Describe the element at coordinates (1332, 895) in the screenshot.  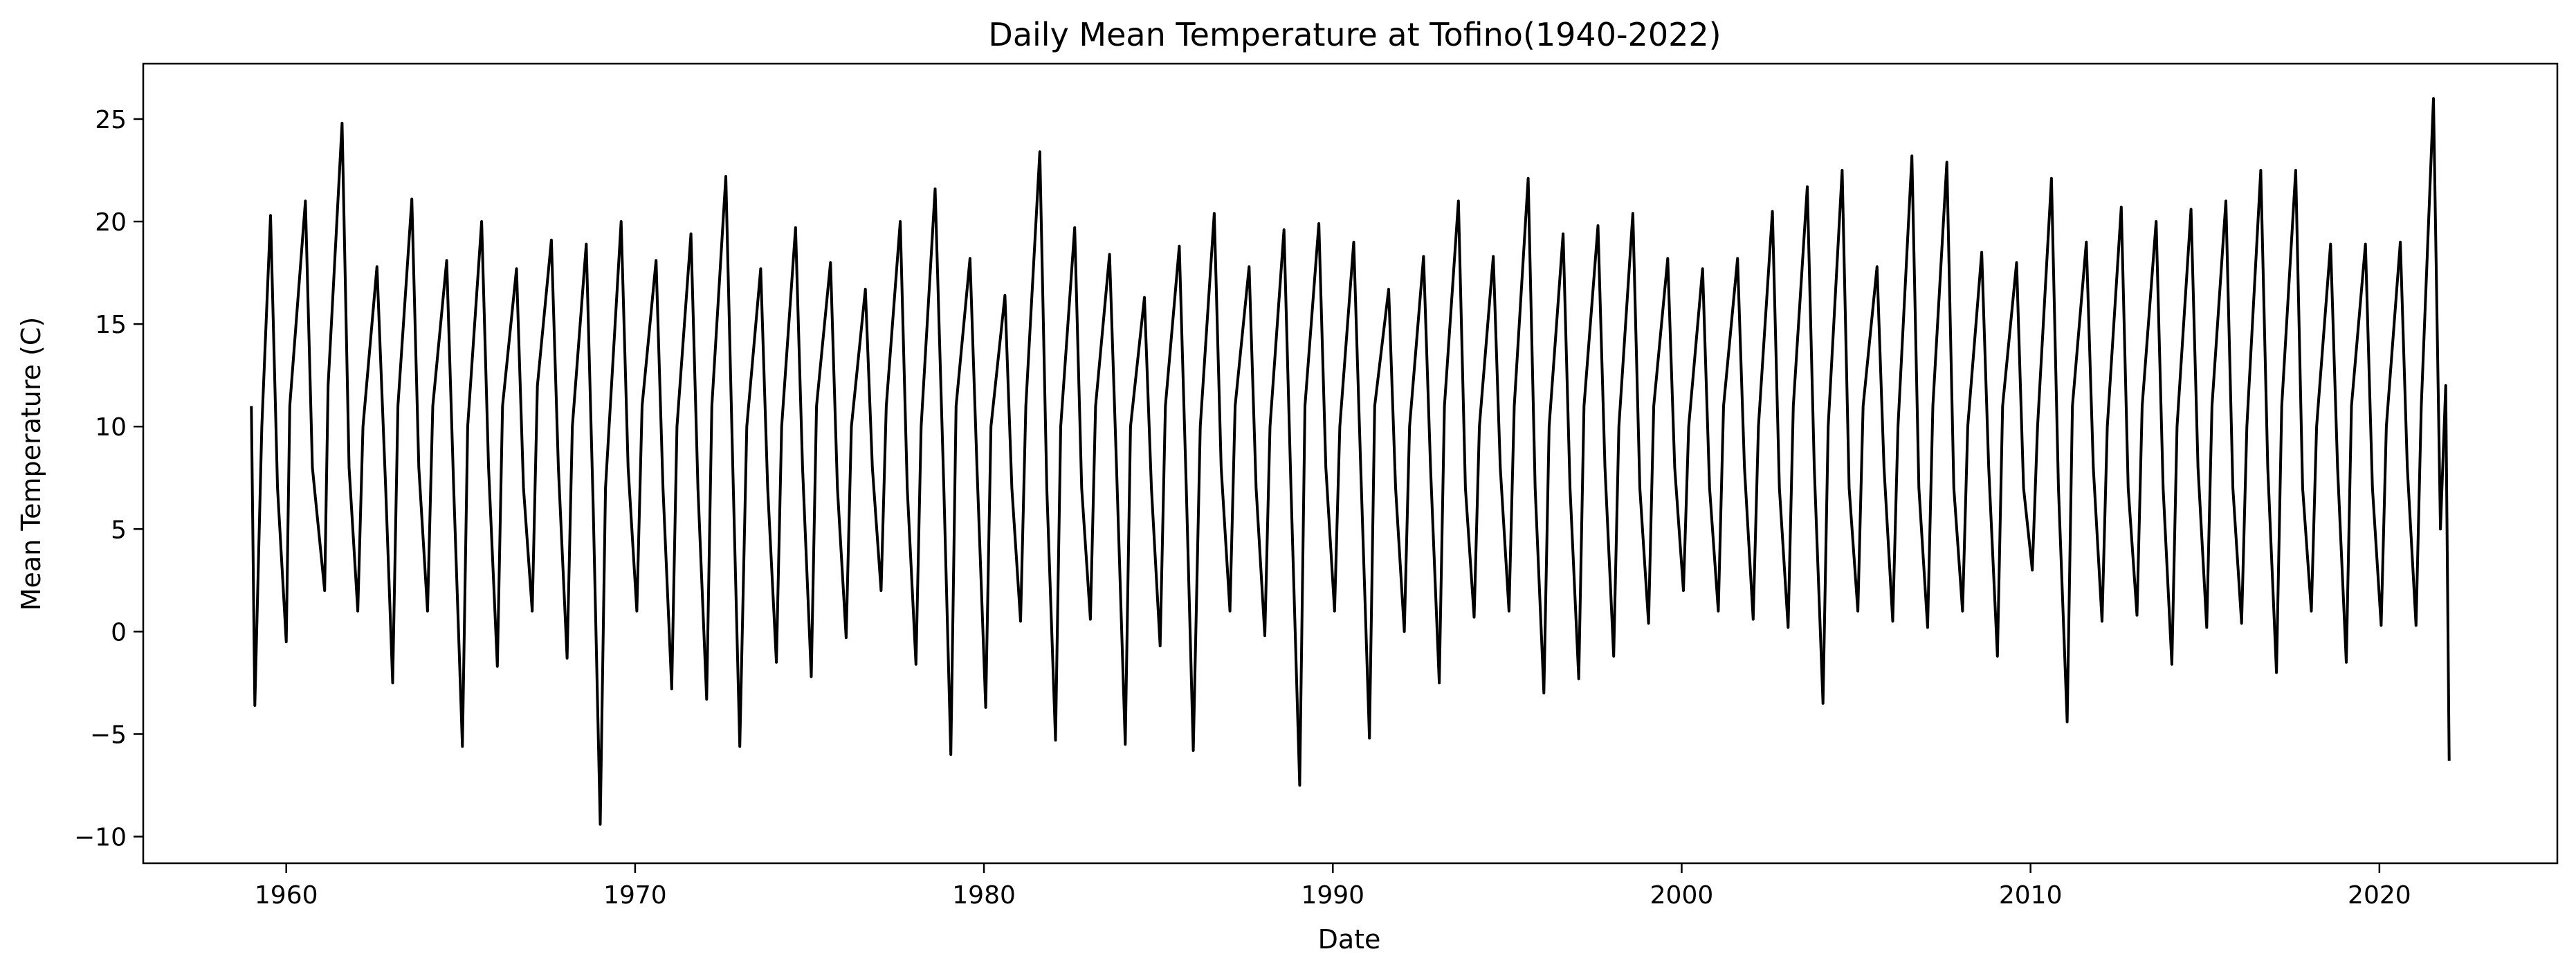
I see `x-tick-label: 1990` at that location.